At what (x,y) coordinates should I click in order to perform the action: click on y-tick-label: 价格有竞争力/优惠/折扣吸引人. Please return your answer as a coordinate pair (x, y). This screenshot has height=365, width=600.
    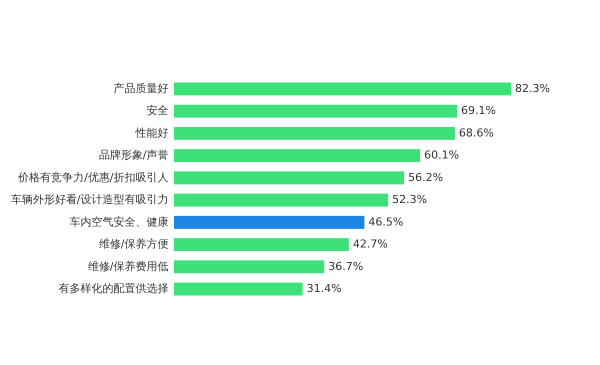
    Looking at the image, I should click on (92, 177).